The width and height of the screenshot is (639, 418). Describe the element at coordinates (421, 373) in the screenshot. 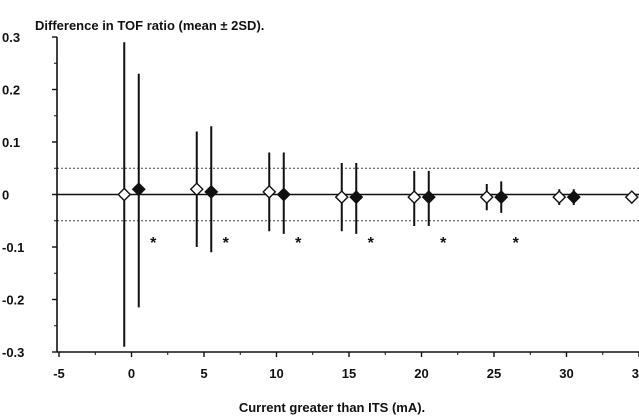

I see `x-tick-label: 20` at that location.